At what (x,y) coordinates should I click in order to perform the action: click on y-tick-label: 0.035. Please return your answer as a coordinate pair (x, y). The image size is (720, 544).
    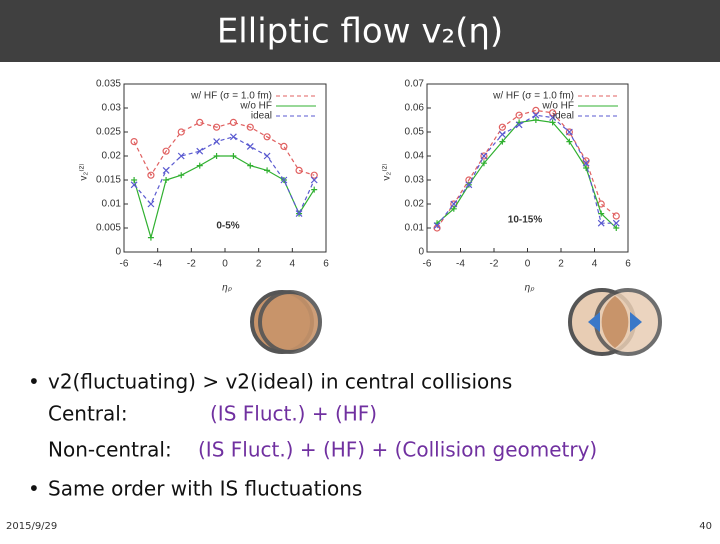
    Looking at the image, I should click on (108, 84).